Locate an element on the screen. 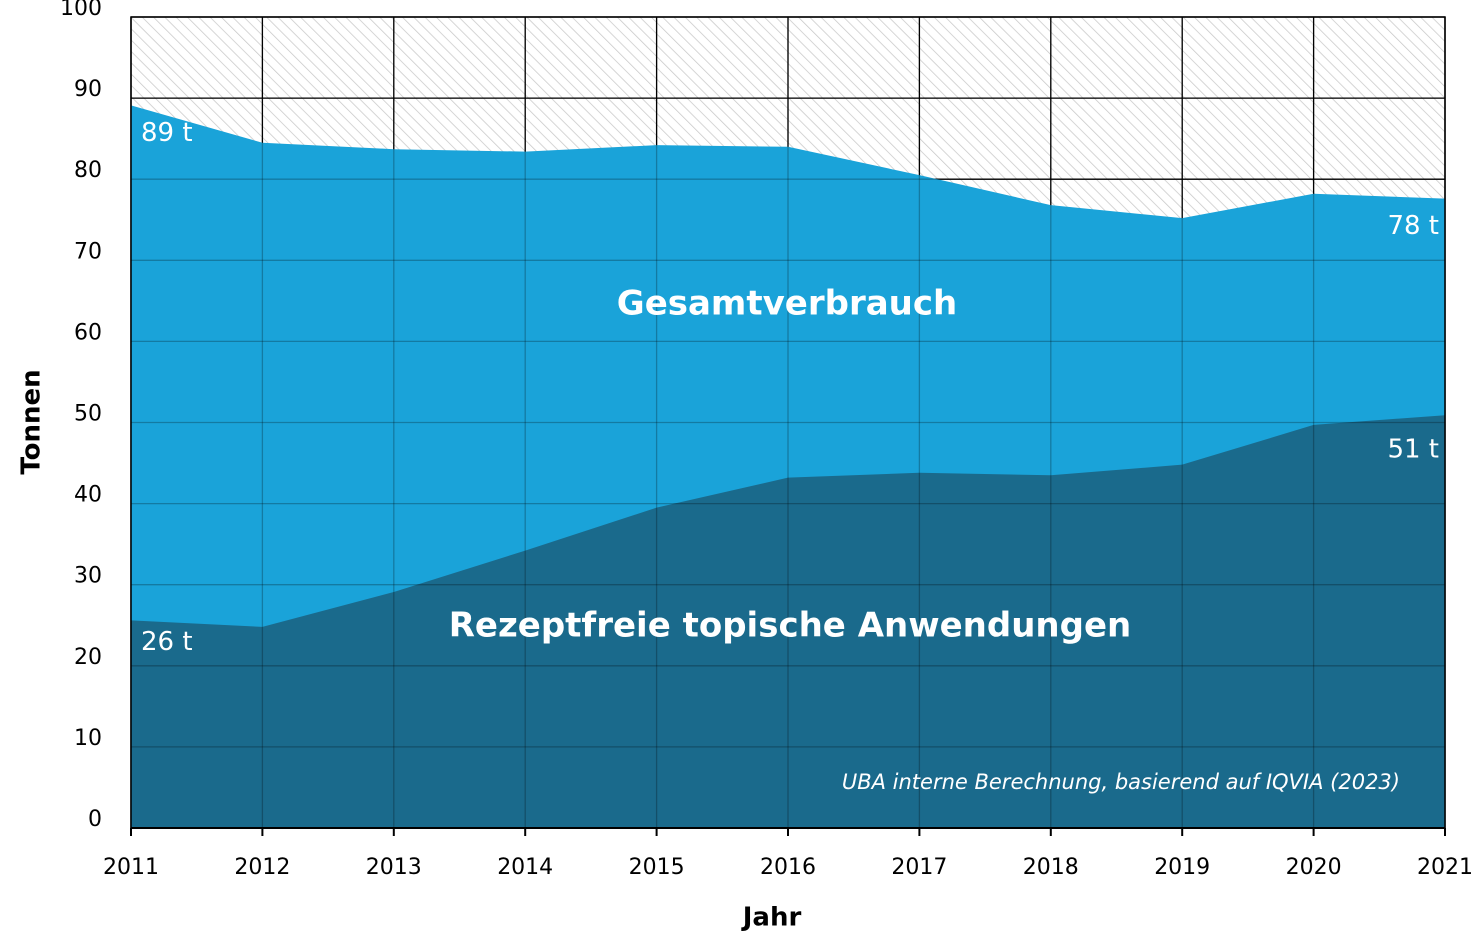 The height and width of the screenshot is (933, 1481). x-tick-label: 2011 is located at coordinates (131, 867).